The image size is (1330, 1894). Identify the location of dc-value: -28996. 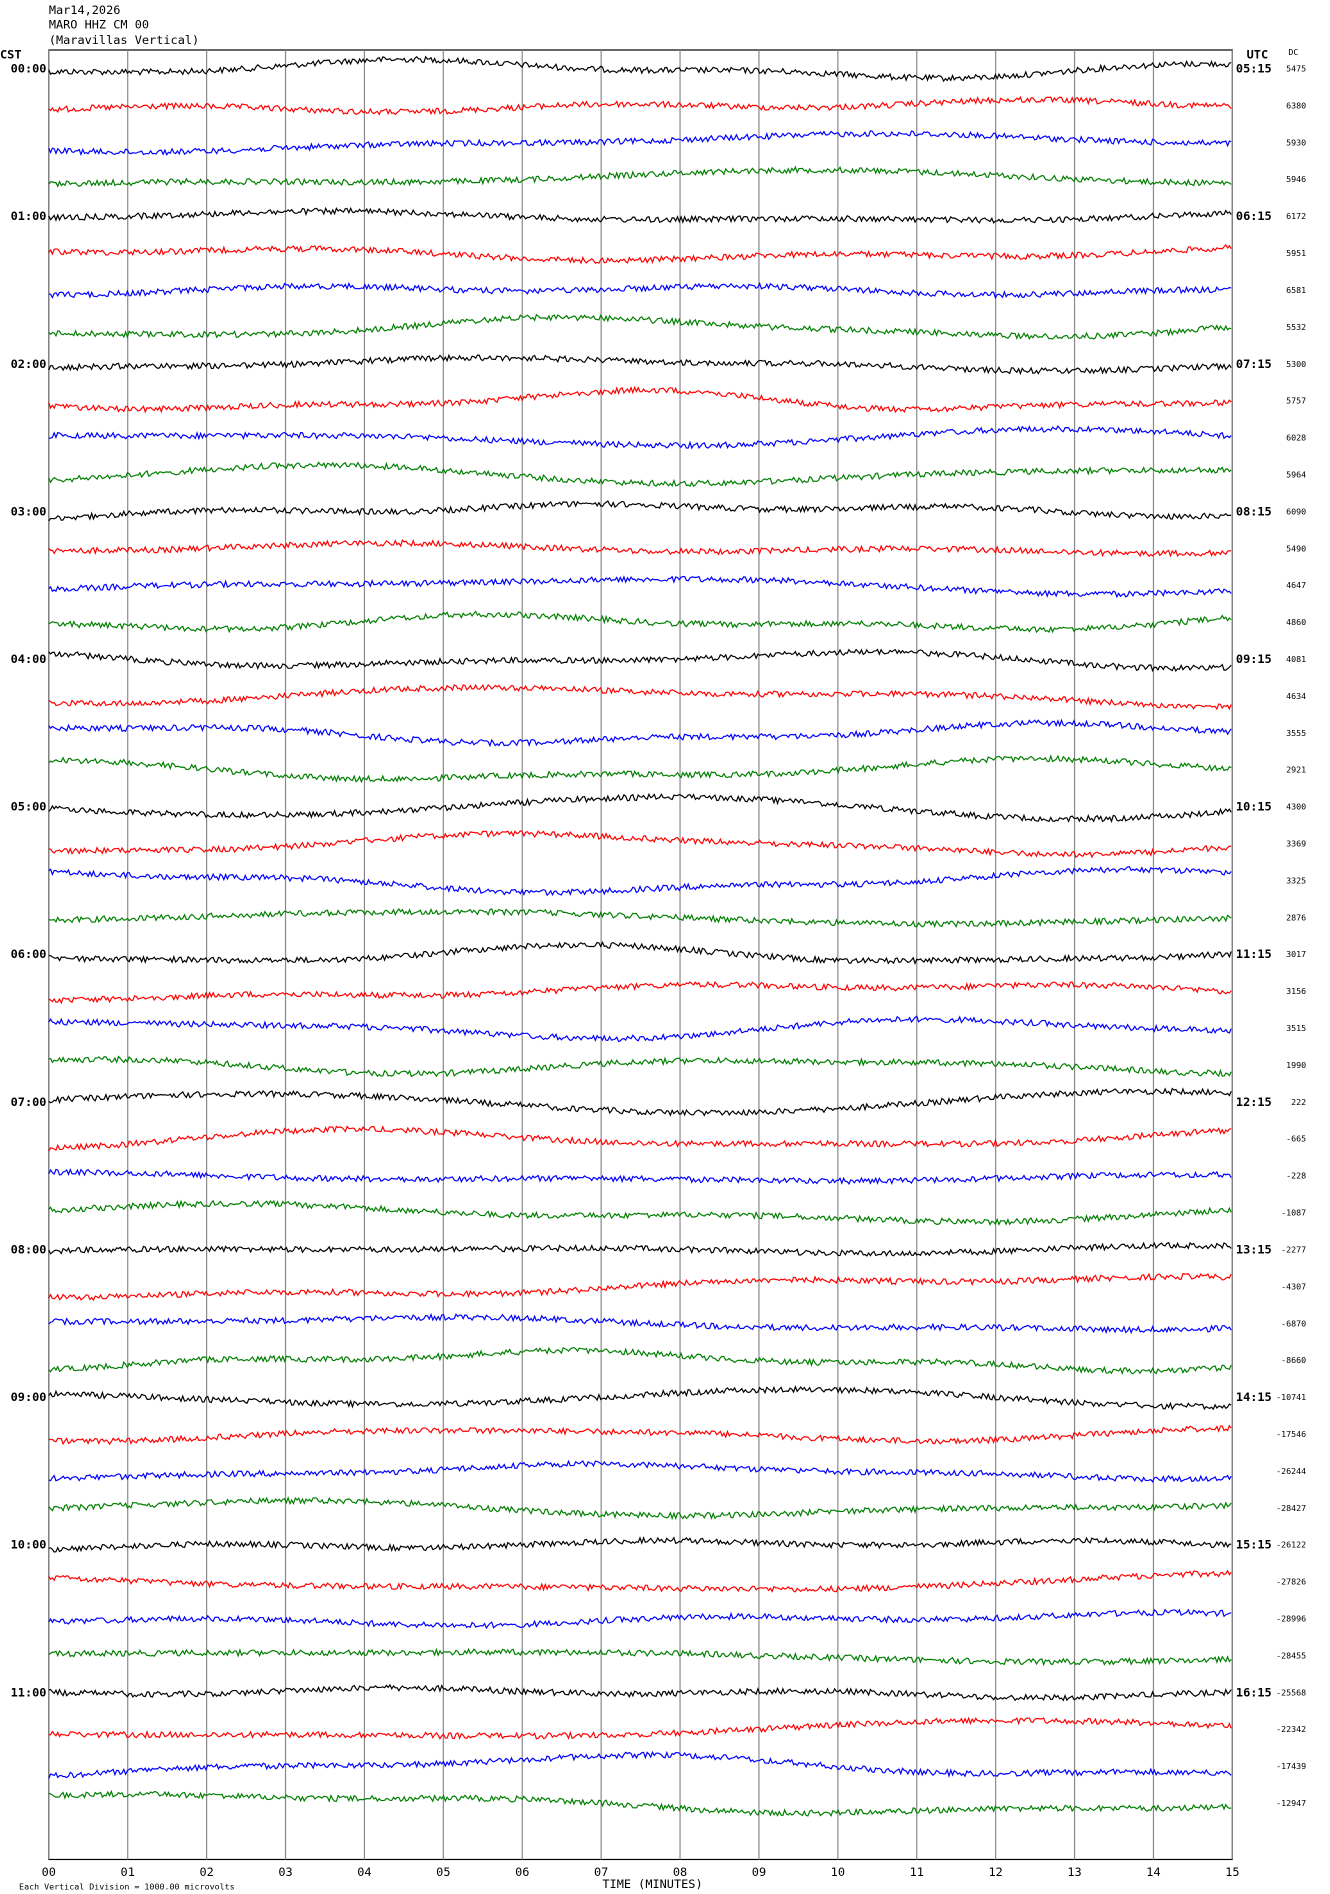
(1291, 1619).